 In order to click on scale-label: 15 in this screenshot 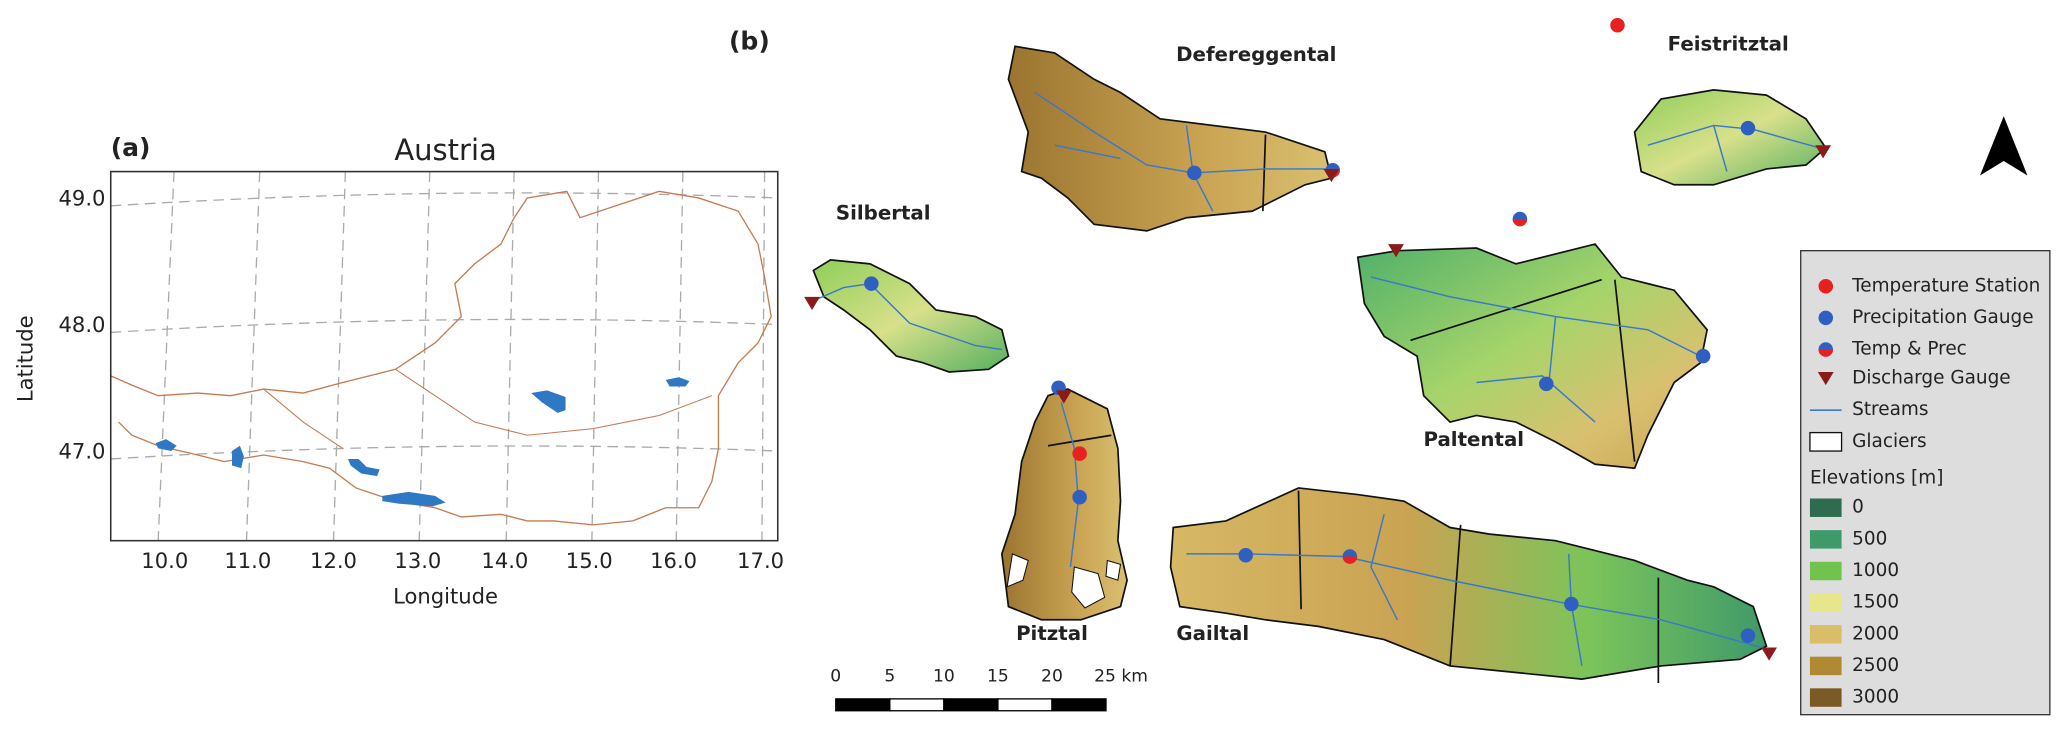, I will do `click(998, 676)`.